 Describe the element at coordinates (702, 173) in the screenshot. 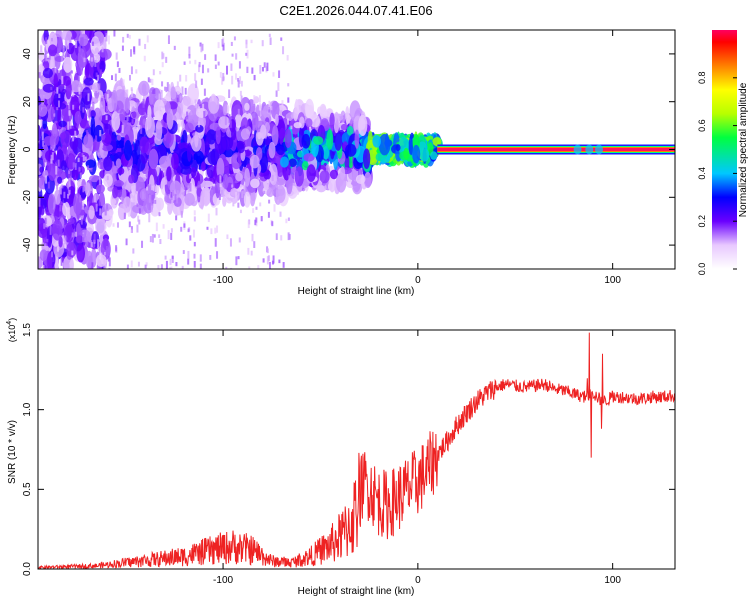

I see `colorbar-tick-label: 0.4` at that location.